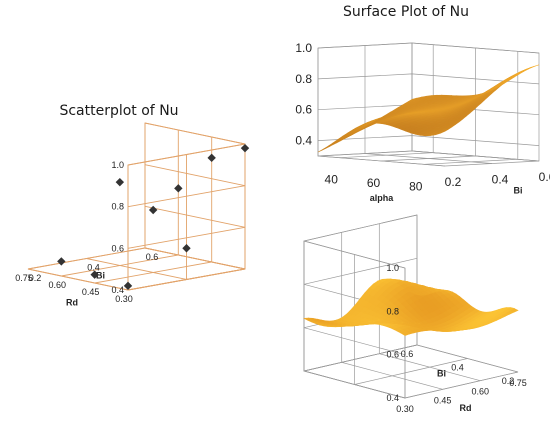 This screenshot has width=550, height=421. What do you see at coordinates (406, 12) in the screenshot?
I see `surface-chart-title: Surface Plot of Nu` at bounding box center [406, 12].